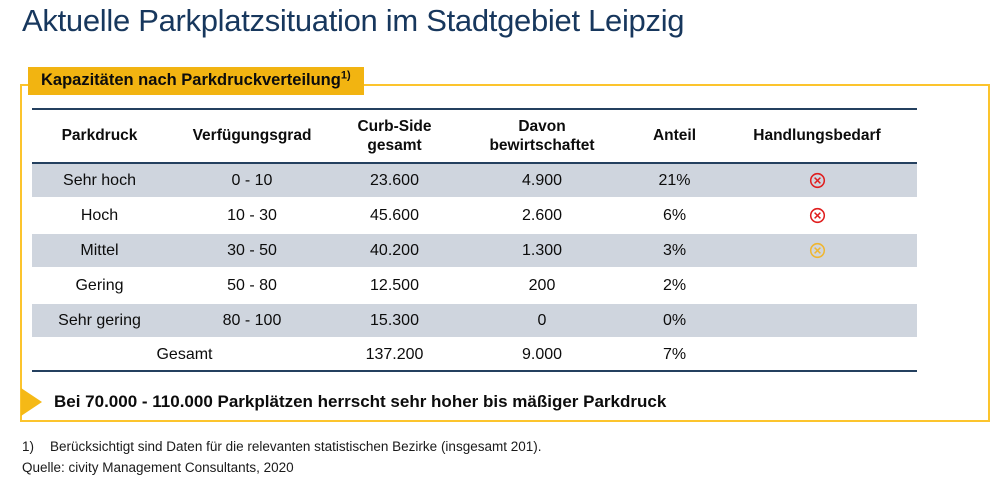 This screenshot has height=482, width=1000. I want to click on cell-bewirtschaftet: 4.900, so click(542, 180).